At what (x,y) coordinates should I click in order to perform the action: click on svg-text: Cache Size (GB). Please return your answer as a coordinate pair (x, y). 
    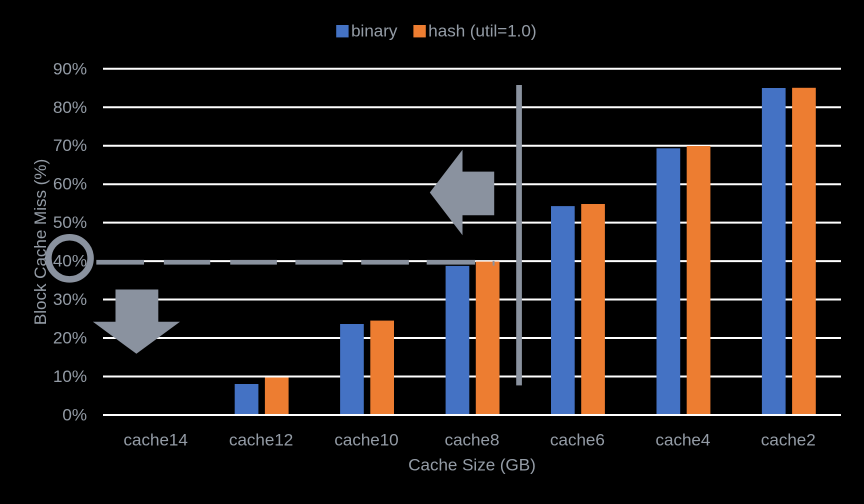
    Looking at the image, I should click on (472, 465).